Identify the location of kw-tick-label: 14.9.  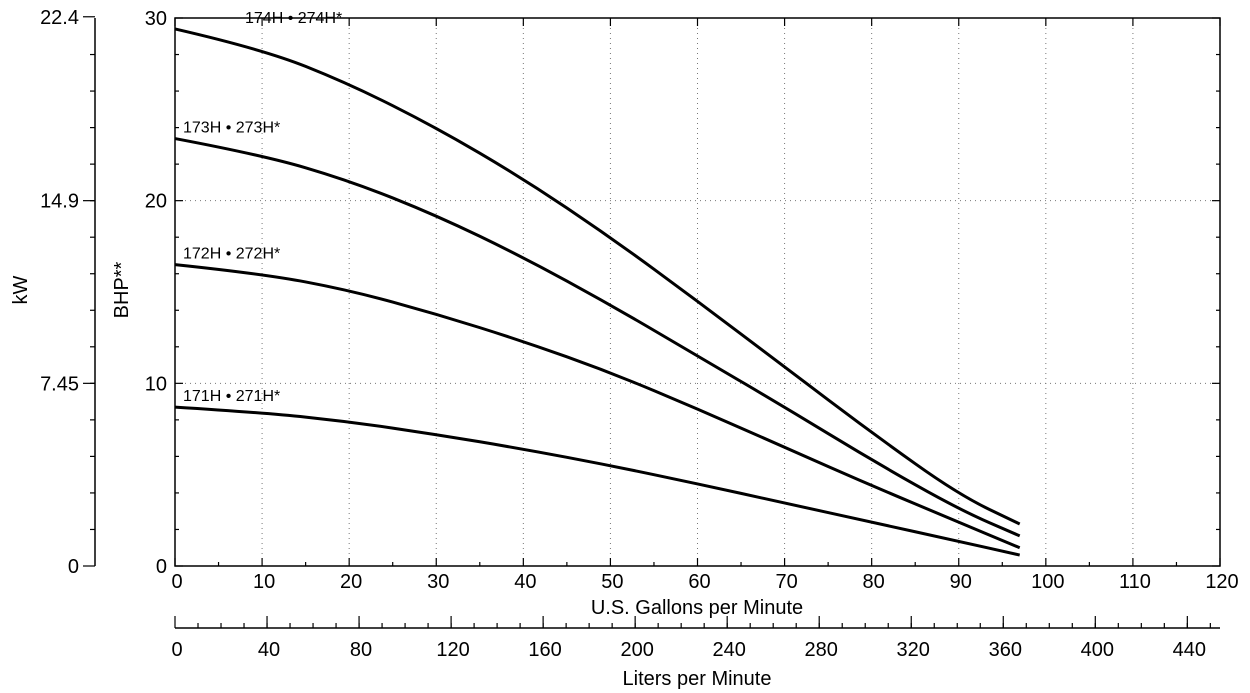
(59, 202).